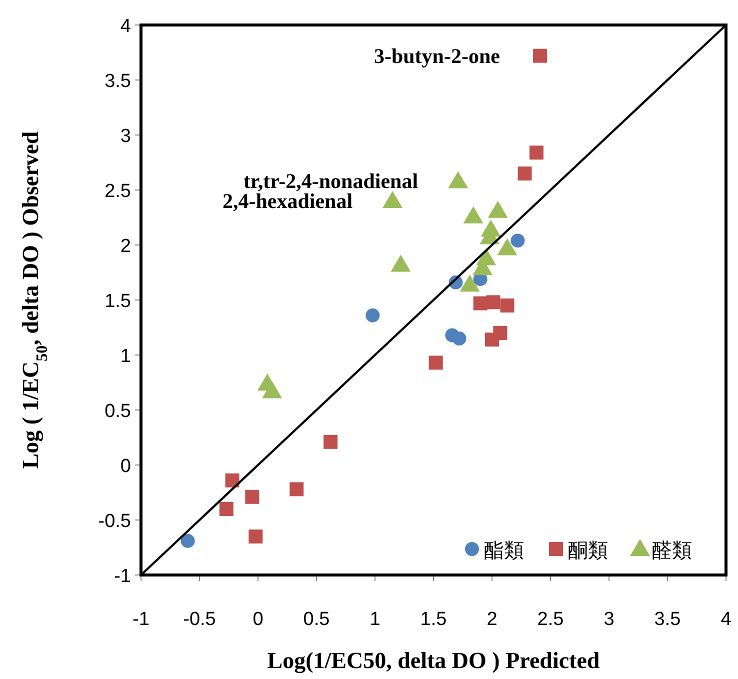 The width and height of the screenshot is (738, 679). I want to click on x-tick-label: 3.5, so click(667, 619).